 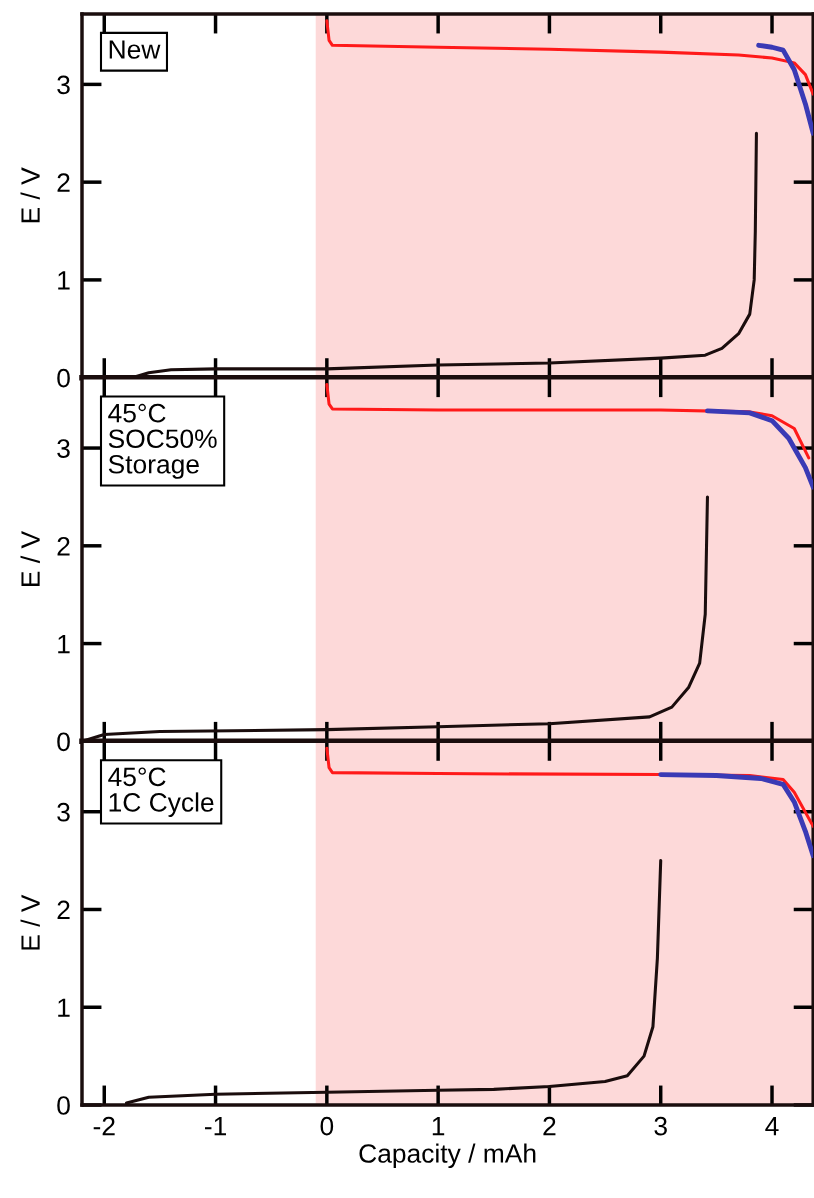 What do you see at coordinates (549, 1126) in the screenshot?
I see `x-tick-label: 2` at bounding box center [549, 1126].